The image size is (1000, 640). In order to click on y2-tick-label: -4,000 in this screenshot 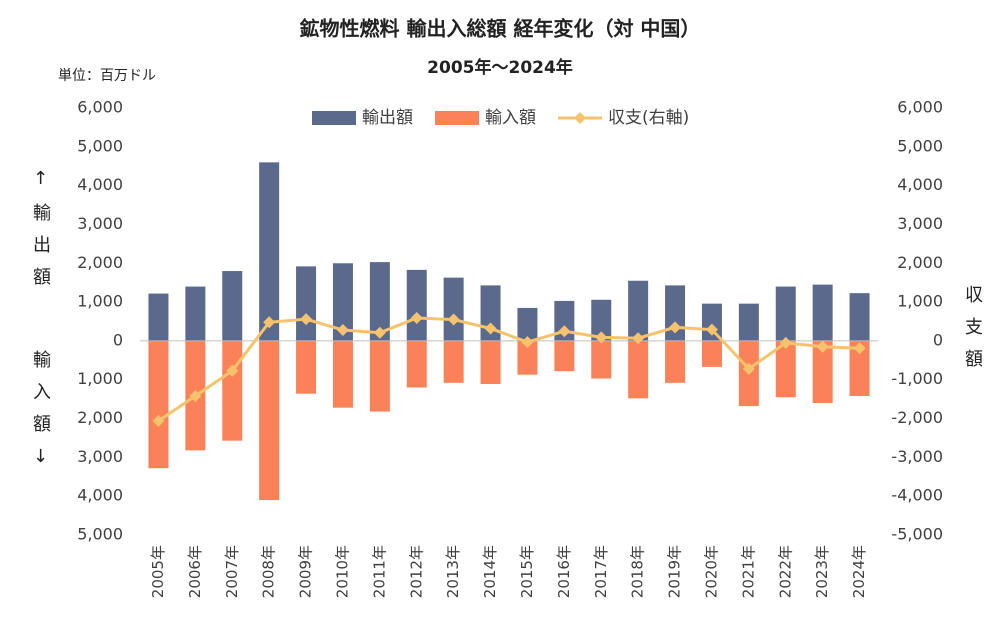, I will do `click(917, 495)`.